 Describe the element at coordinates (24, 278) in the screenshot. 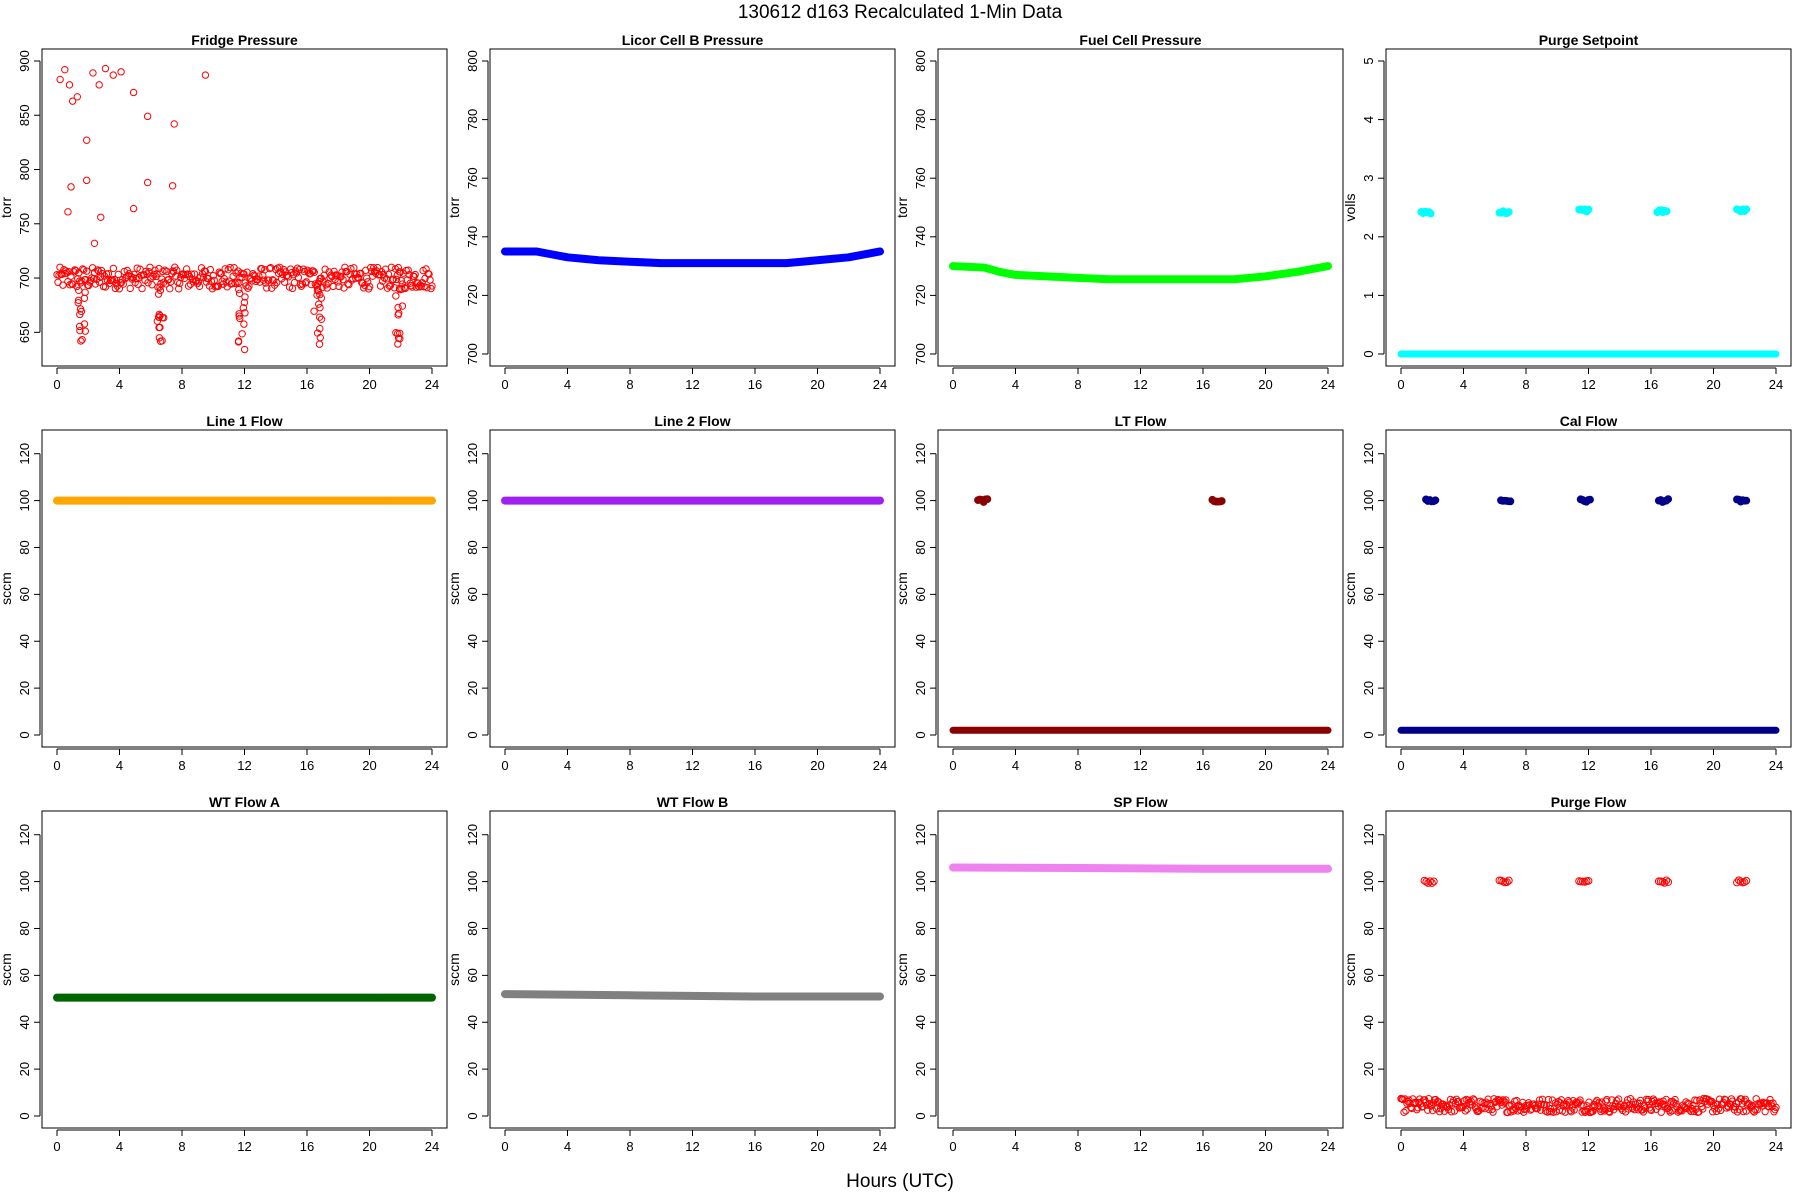

I see `y-tick-label: 700` at that location.